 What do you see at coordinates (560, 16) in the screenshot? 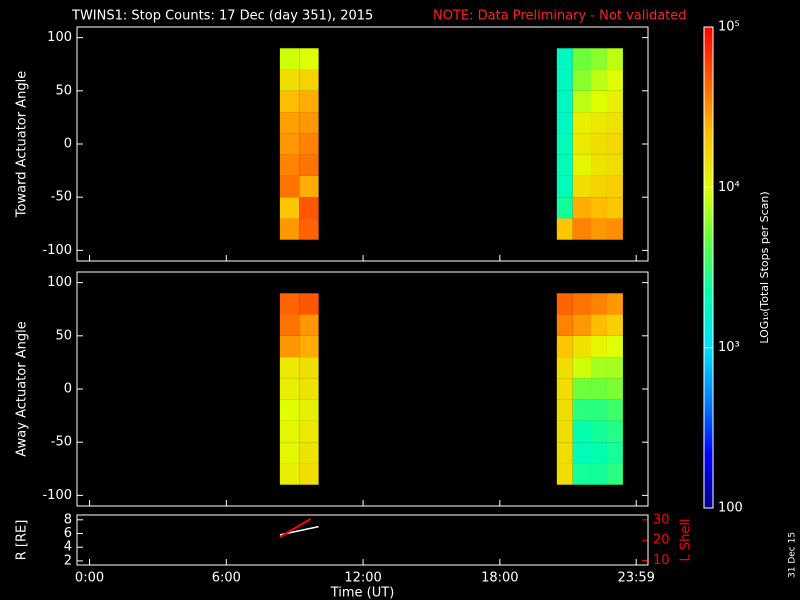
I see `note: NOTE: Data Preliminary - Not validated` at bounding box center [560, 16].